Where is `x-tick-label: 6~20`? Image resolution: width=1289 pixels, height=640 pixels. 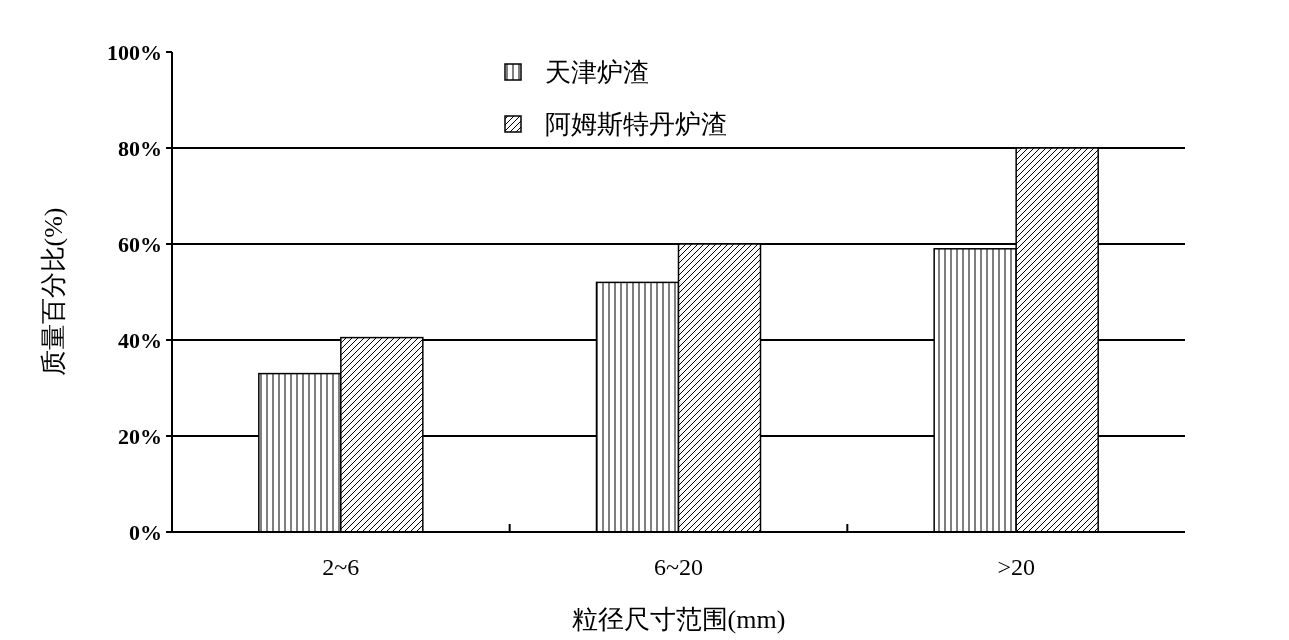
x-tick-label: 6~20 is located at coordinates (678, 567).